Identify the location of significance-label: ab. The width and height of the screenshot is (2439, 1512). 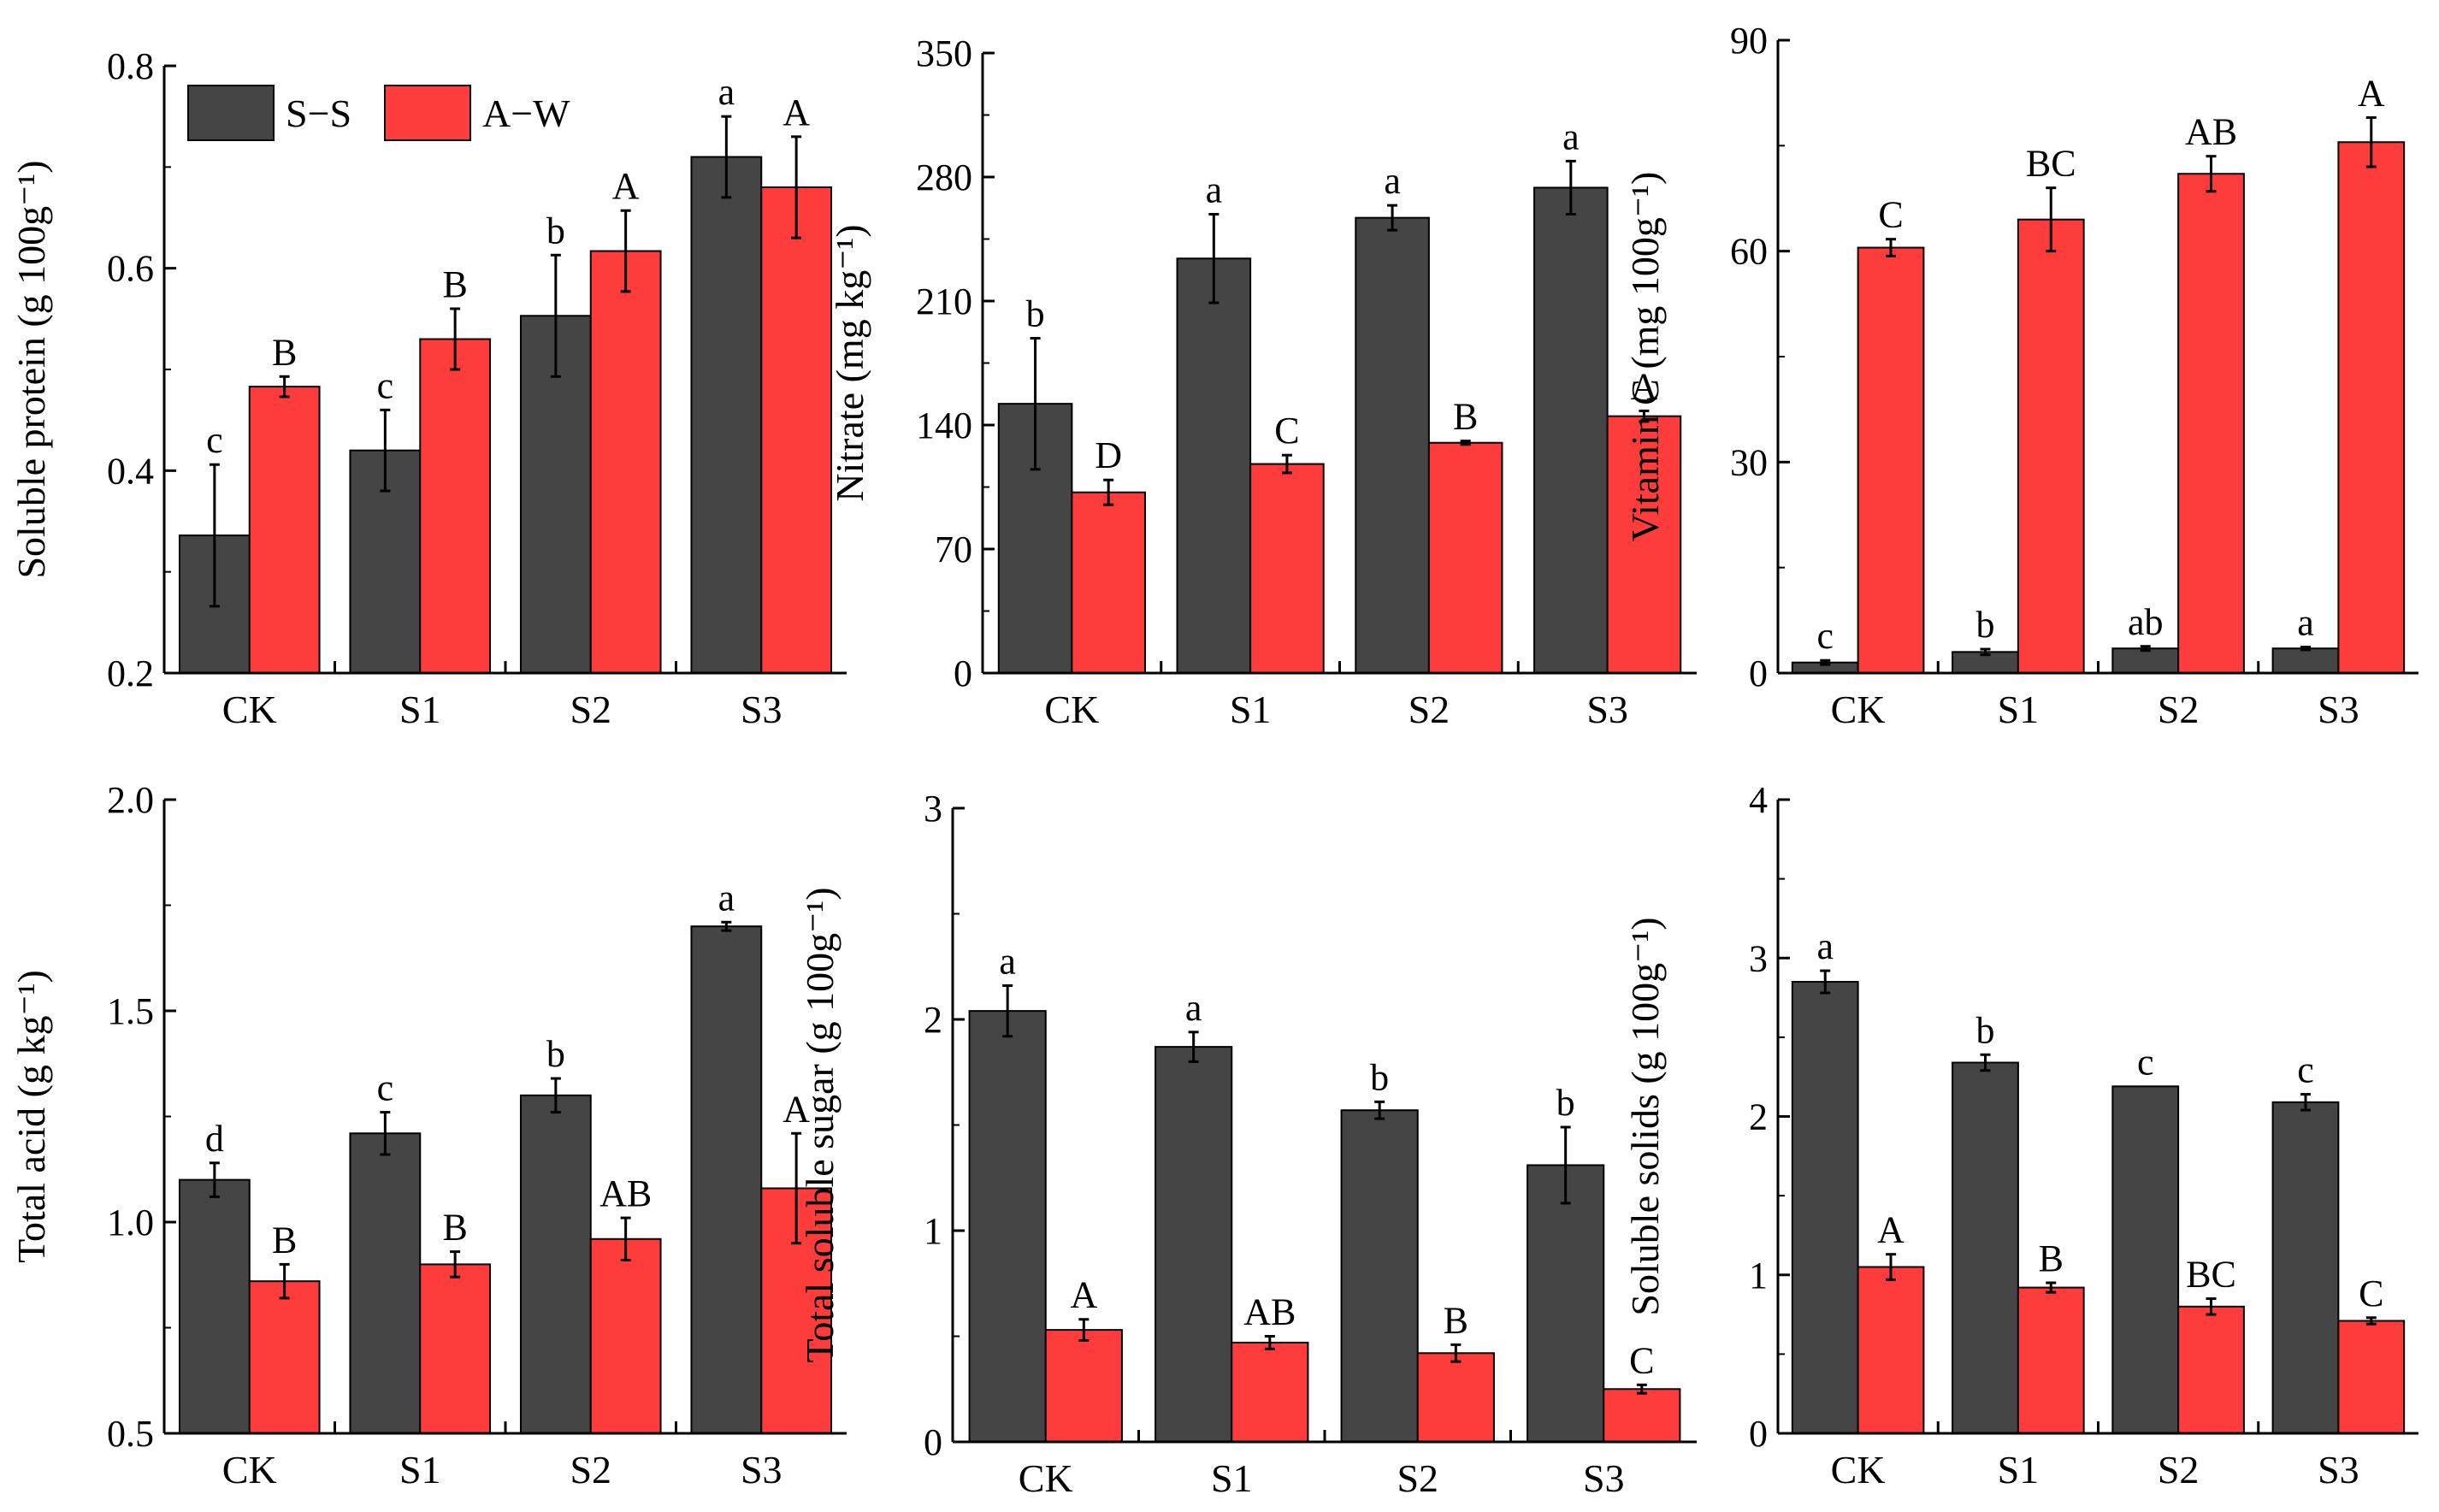
(2146, 622).